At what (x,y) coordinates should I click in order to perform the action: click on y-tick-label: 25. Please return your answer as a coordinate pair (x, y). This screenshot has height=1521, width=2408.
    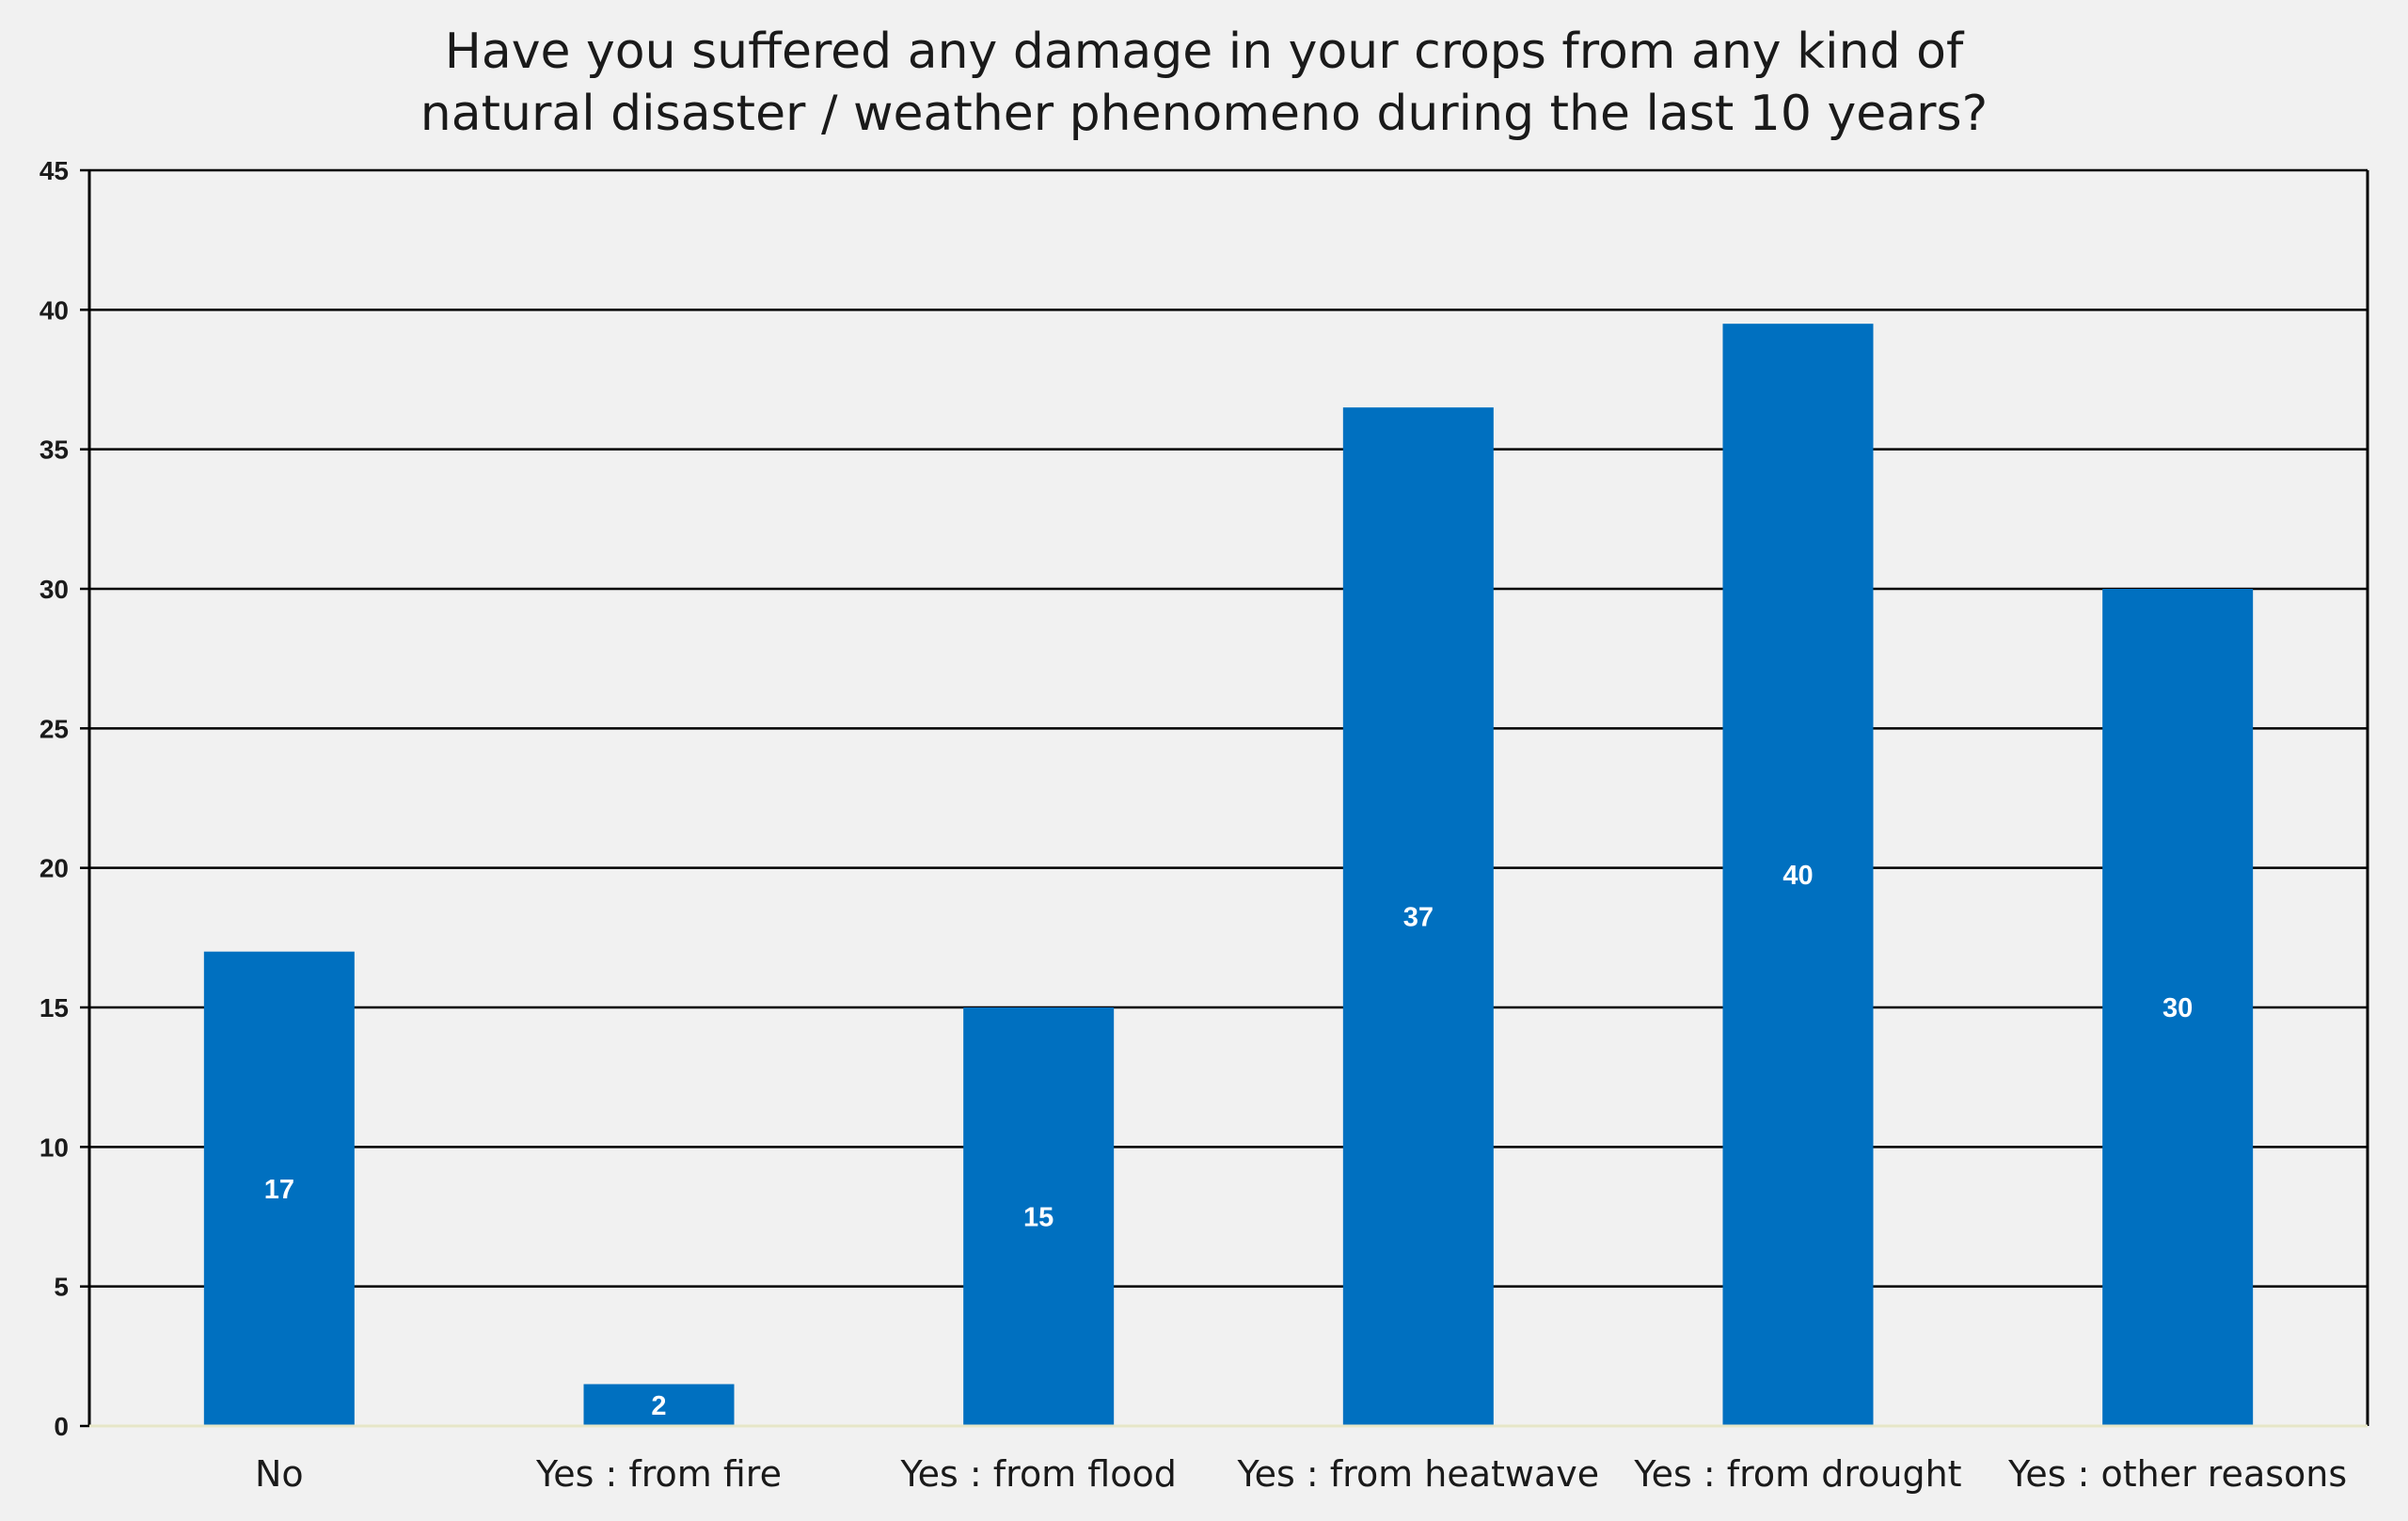
    Looking at the image, I should click on (55, 729).